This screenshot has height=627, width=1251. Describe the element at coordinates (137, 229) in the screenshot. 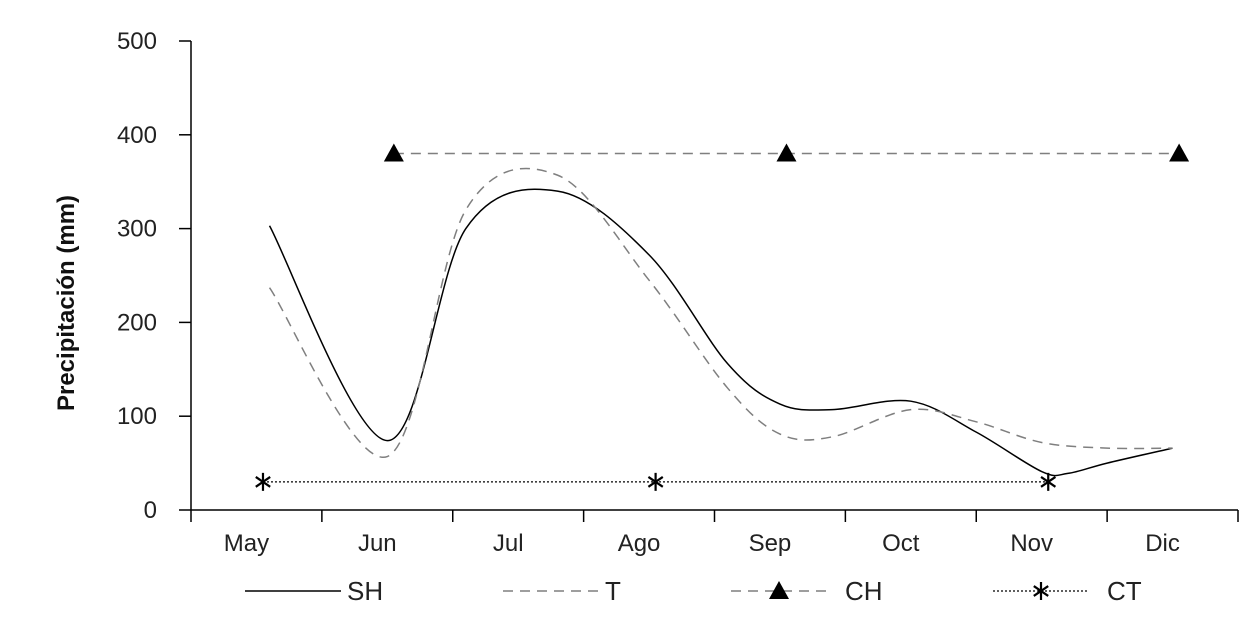

I see `y-tick-label: 300` at that location.